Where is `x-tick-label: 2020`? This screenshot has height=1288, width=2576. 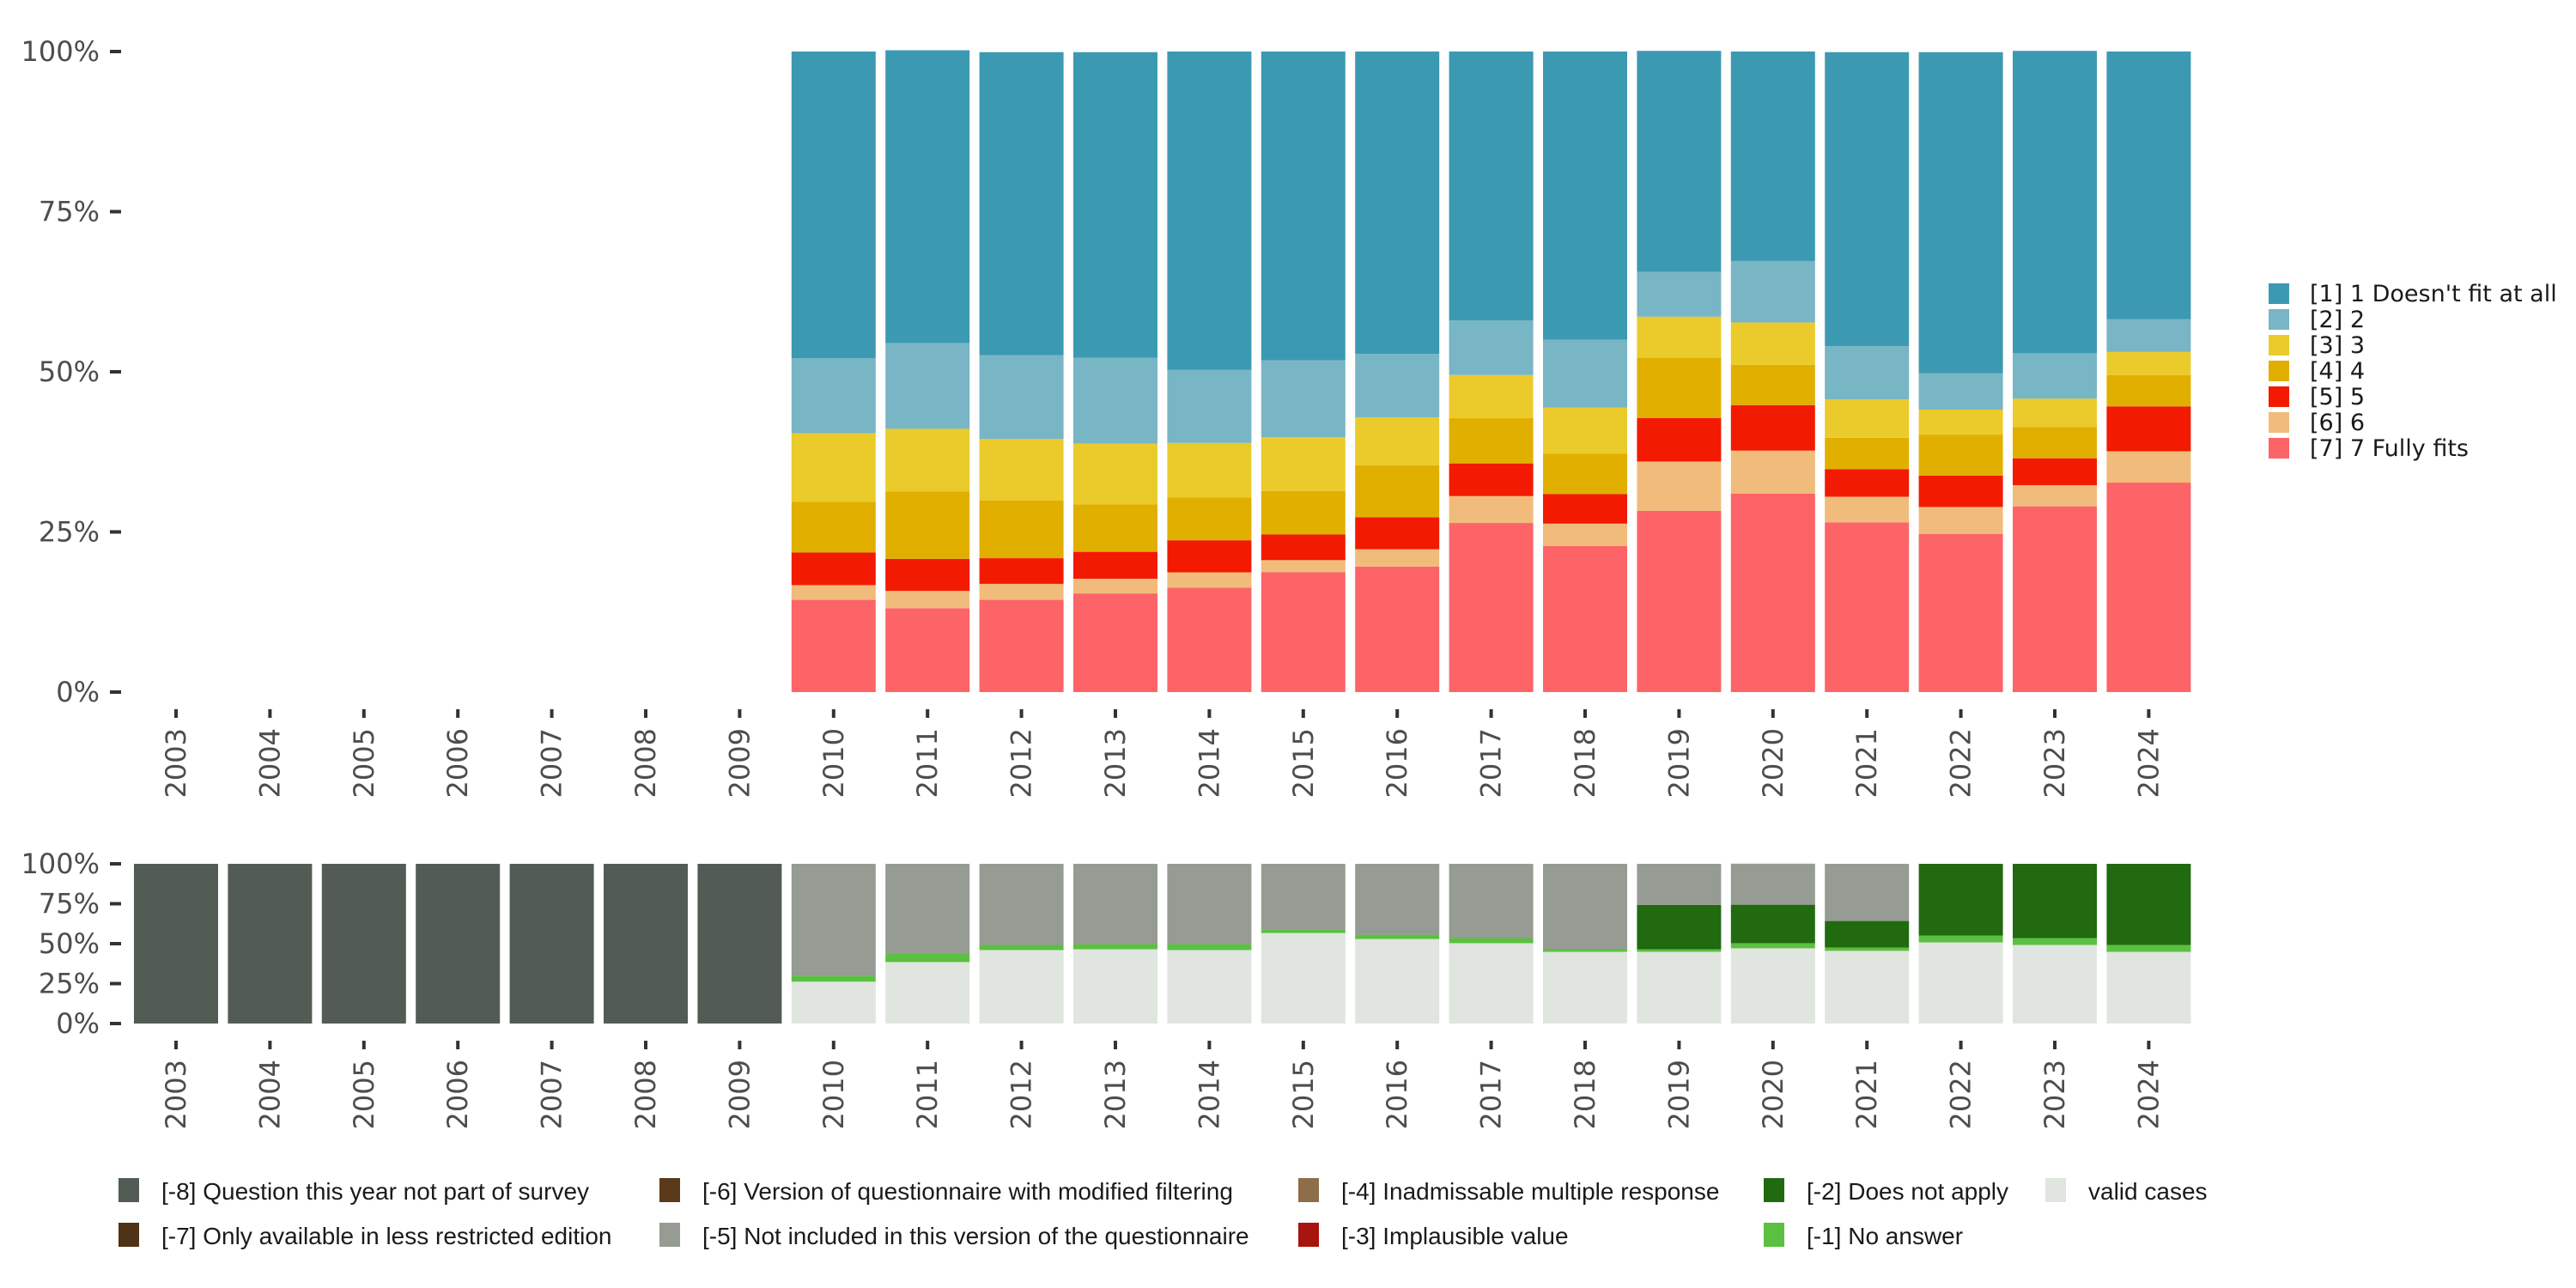
x-tick-label: 2020 is located at coordinates (1773, 763).